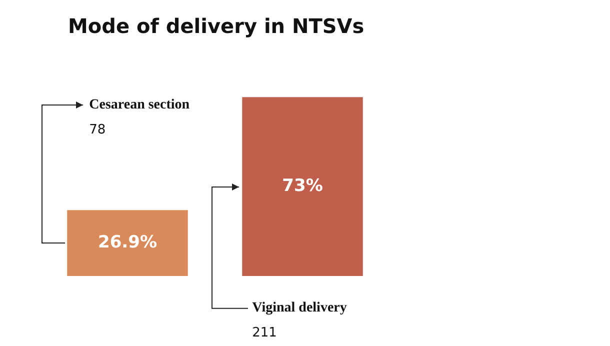 This screenshot has width=610, height=346. I want to click on data-label: 26.9%, so click(127, 242).